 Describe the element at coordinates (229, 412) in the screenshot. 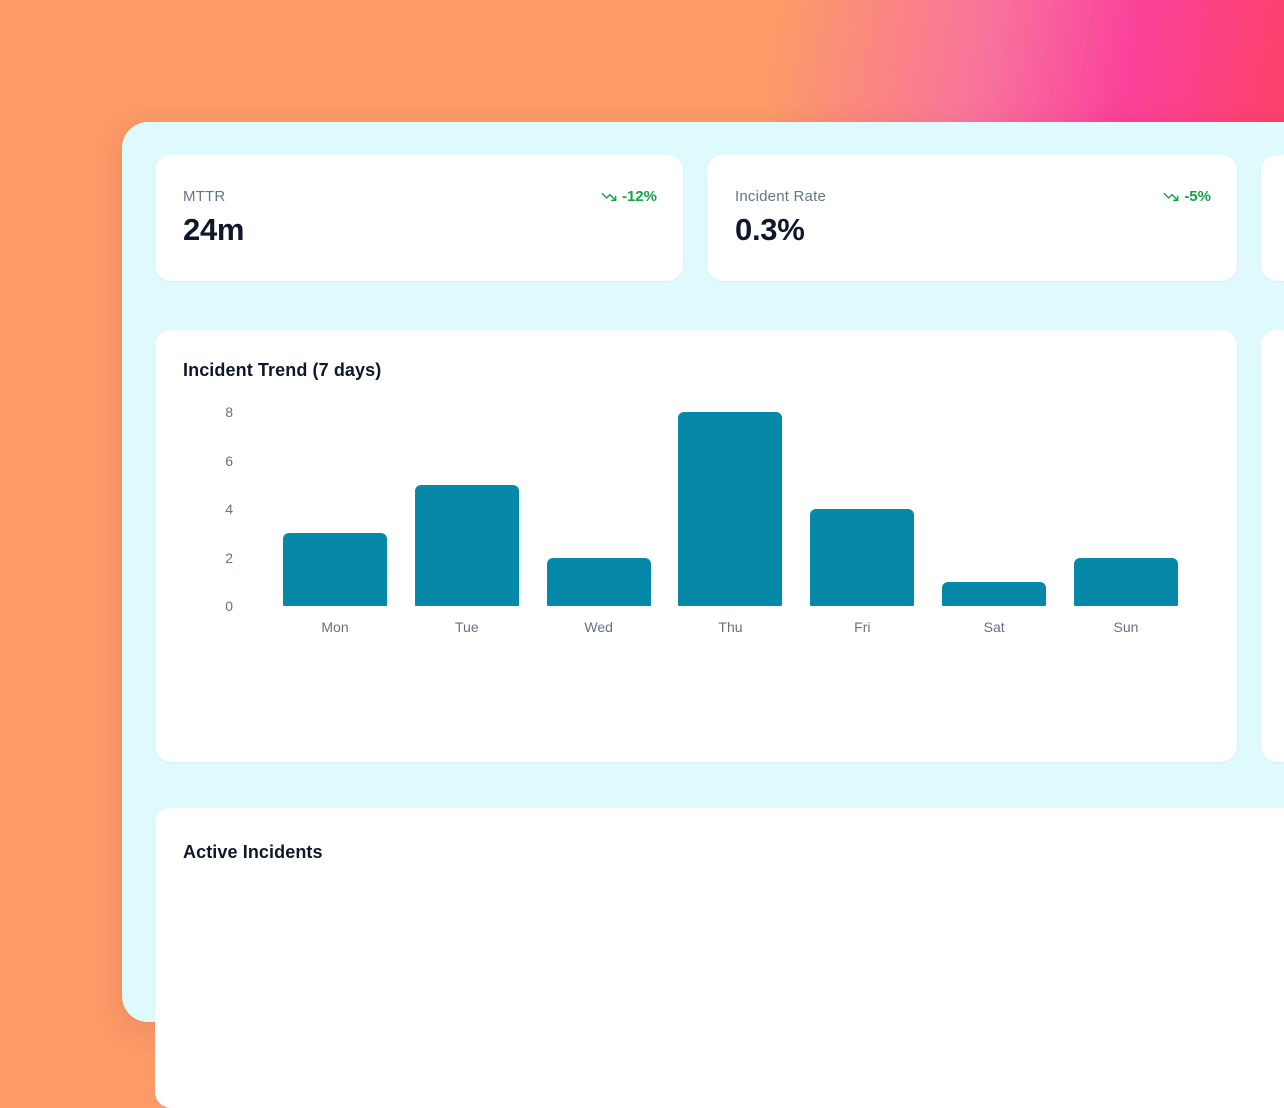

I see `y-tick: 8` at that location.